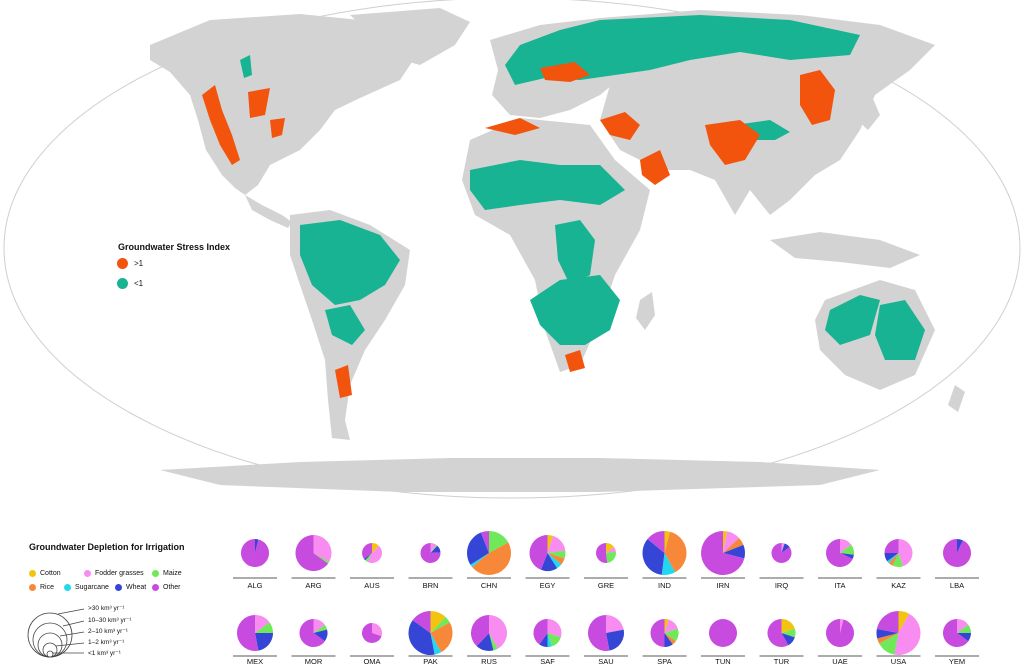 This screenshot has width=1024, height=672. Describe the element at coordinates (371, 585) in the screenshot. I see `country-code-label: AUS` at that location.